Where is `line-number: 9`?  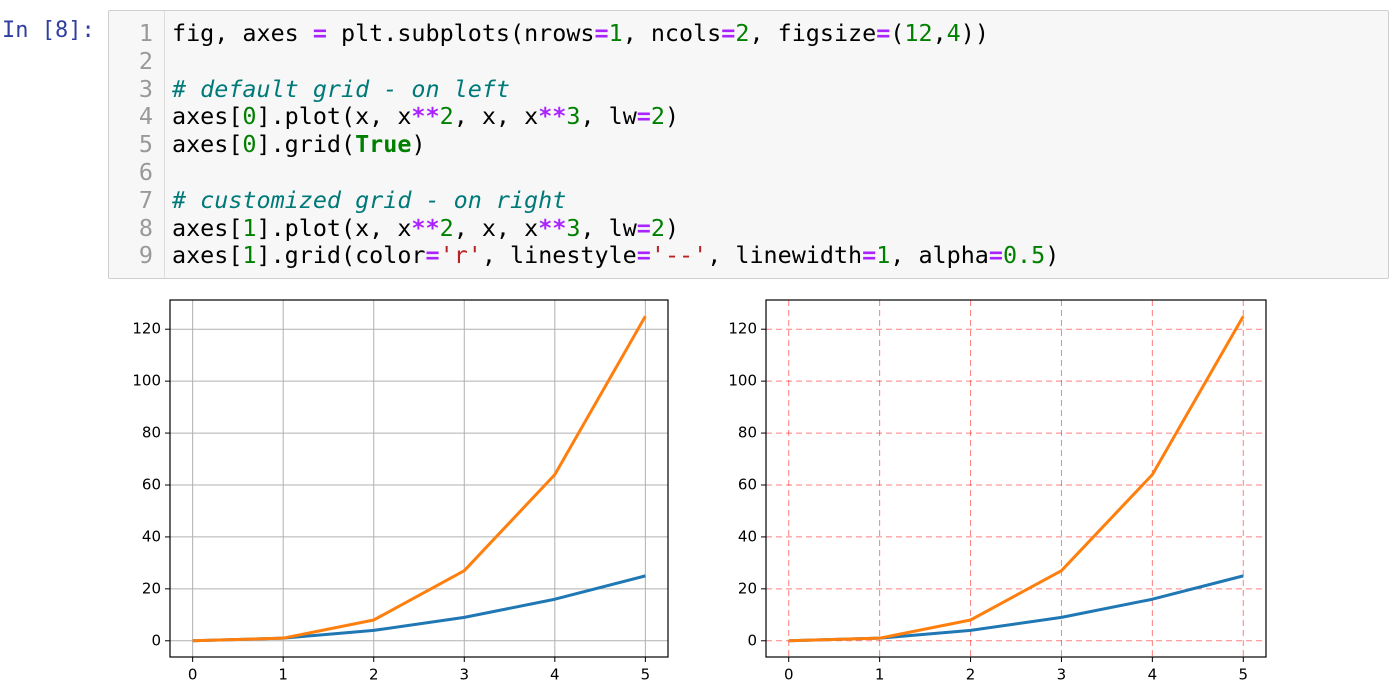 line-number: 9 is located at coordinates (145, 255).